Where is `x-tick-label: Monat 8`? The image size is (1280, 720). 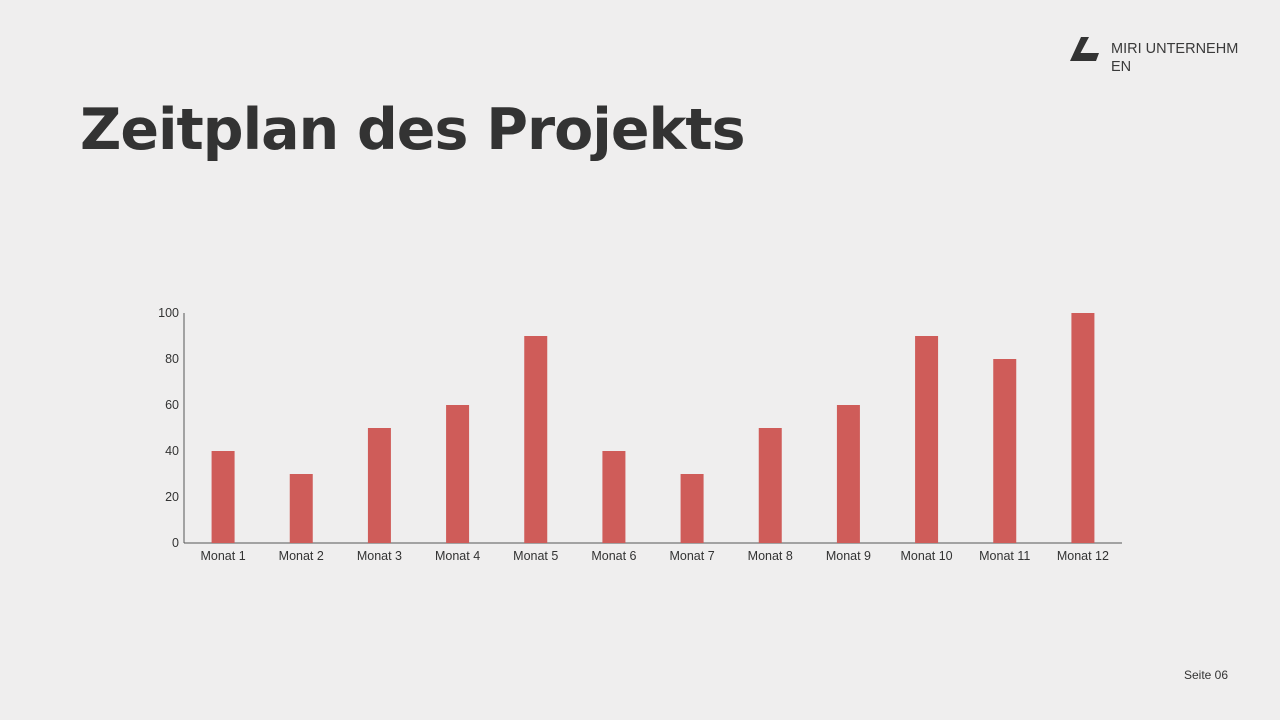
x-tick-label: Monat 8 is located at coordinates (770, 556).